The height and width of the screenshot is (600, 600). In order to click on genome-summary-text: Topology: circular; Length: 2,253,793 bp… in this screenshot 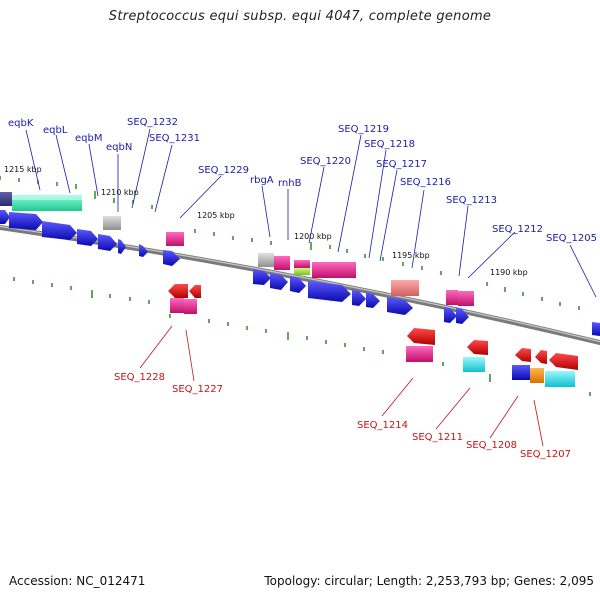, I will do `click(429, 581)`.